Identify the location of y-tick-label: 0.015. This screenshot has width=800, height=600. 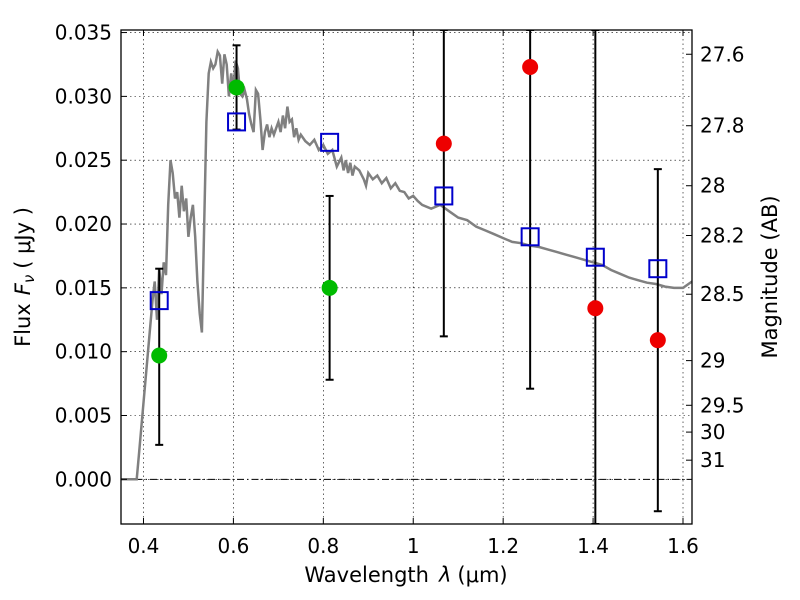
(83, 288).